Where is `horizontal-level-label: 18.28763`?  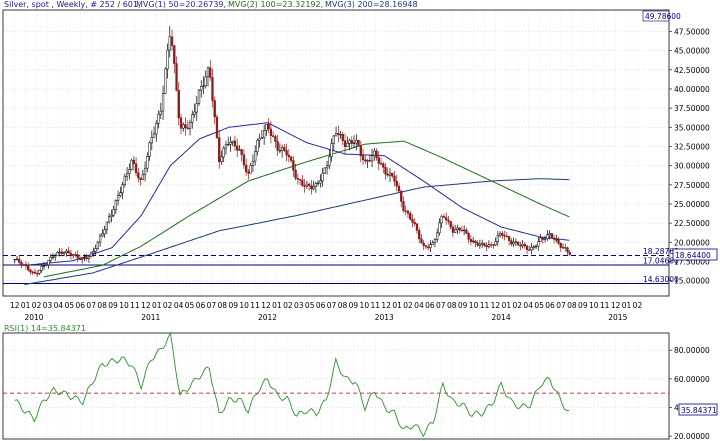
horizontal-level-label: 18.28763 is located at coordinates (661, 251).